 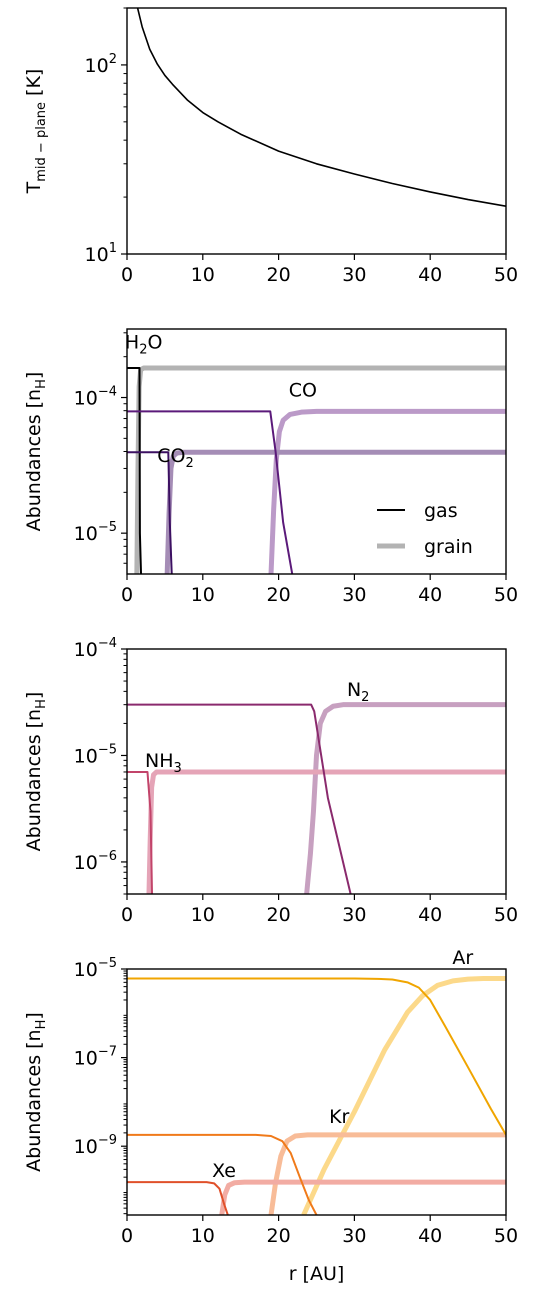 I want to click on series-label: N2, so click(x=358, y=692).